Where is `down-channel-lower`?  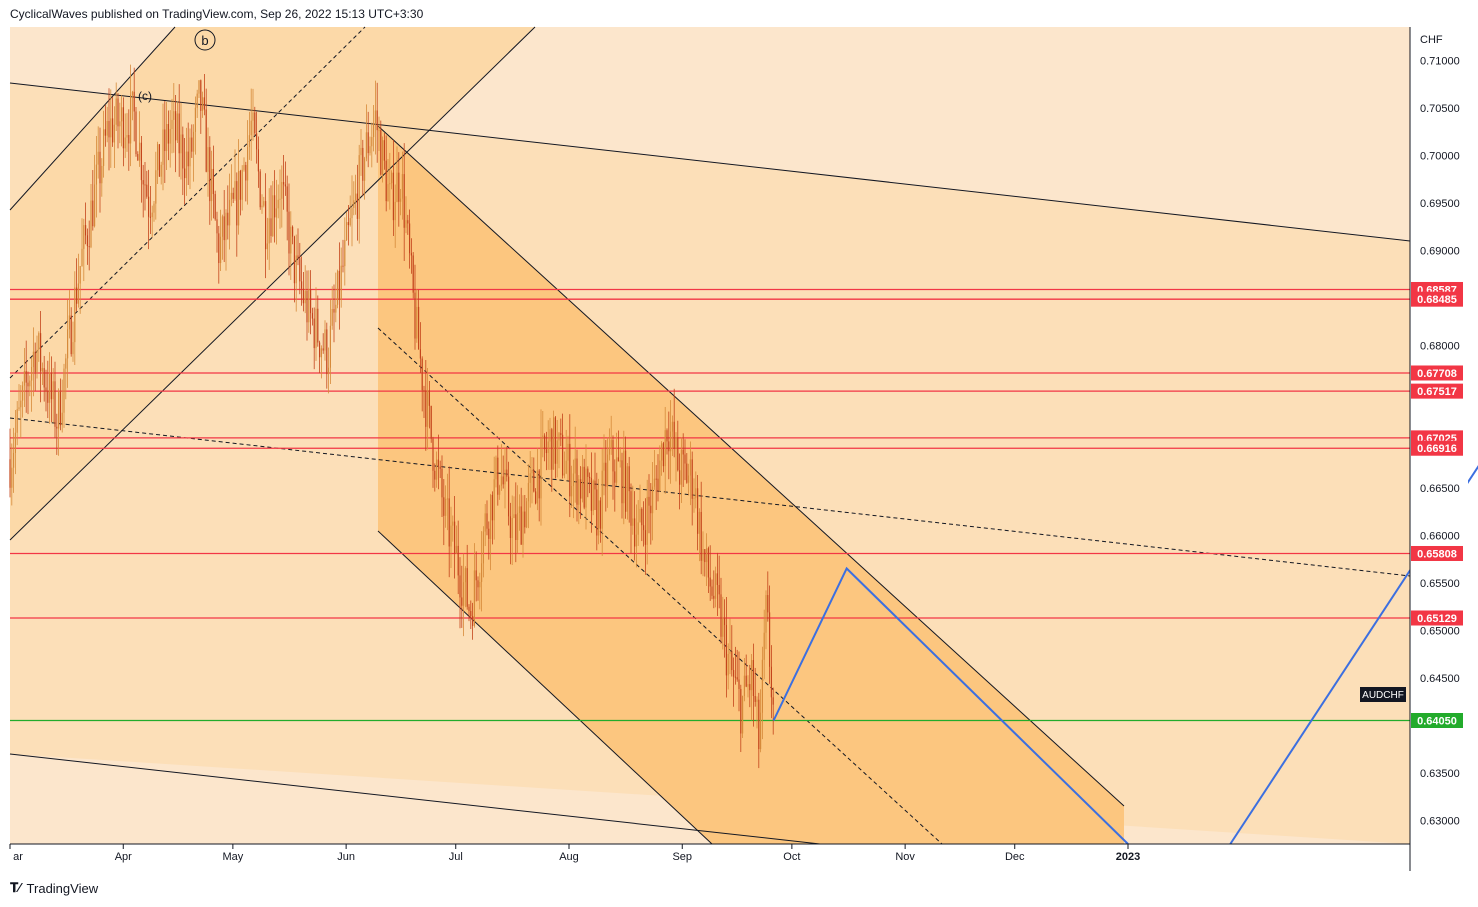 down-channel-lower is located at coordinates (545, 687).